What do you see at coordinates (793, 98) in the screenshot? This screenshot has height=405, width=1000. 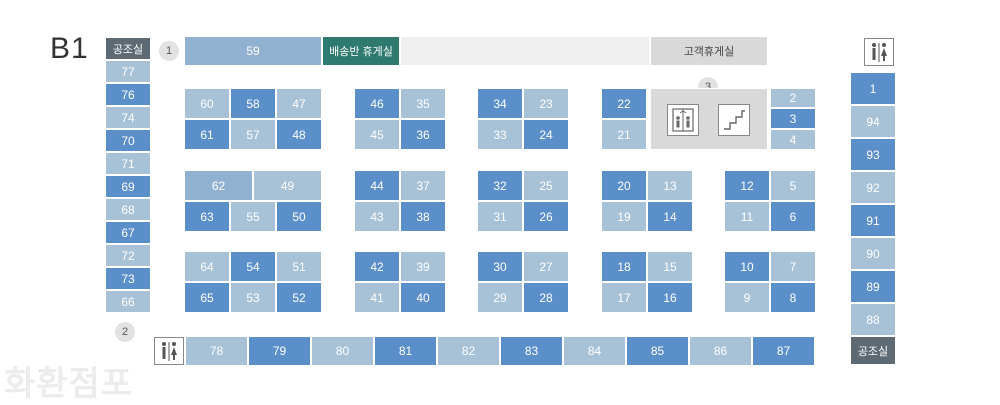 I see `store-2: 2` at bounding box center [793, 98].